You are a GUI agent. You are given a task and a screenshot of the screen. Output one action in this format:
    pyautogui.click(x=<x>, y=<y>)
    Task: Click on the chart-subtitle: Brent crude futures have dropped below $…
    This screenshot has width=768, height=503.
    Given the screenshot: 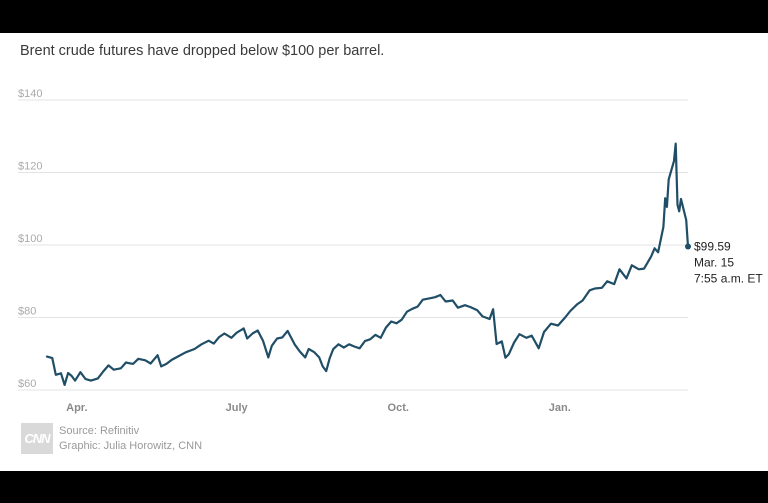 What is the action you would take?
    pyautogui.click(x=202, y=51)
    